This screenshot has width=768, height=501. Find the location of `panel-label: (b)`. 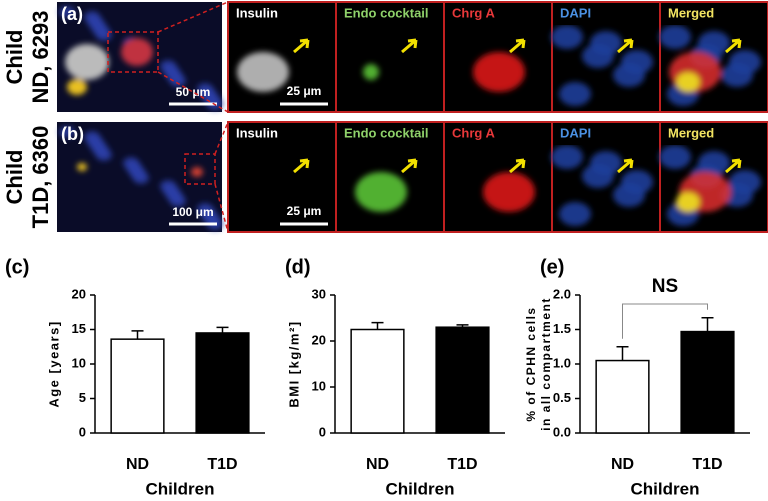

panel-label: (b) is located at coordinates (72, 134).